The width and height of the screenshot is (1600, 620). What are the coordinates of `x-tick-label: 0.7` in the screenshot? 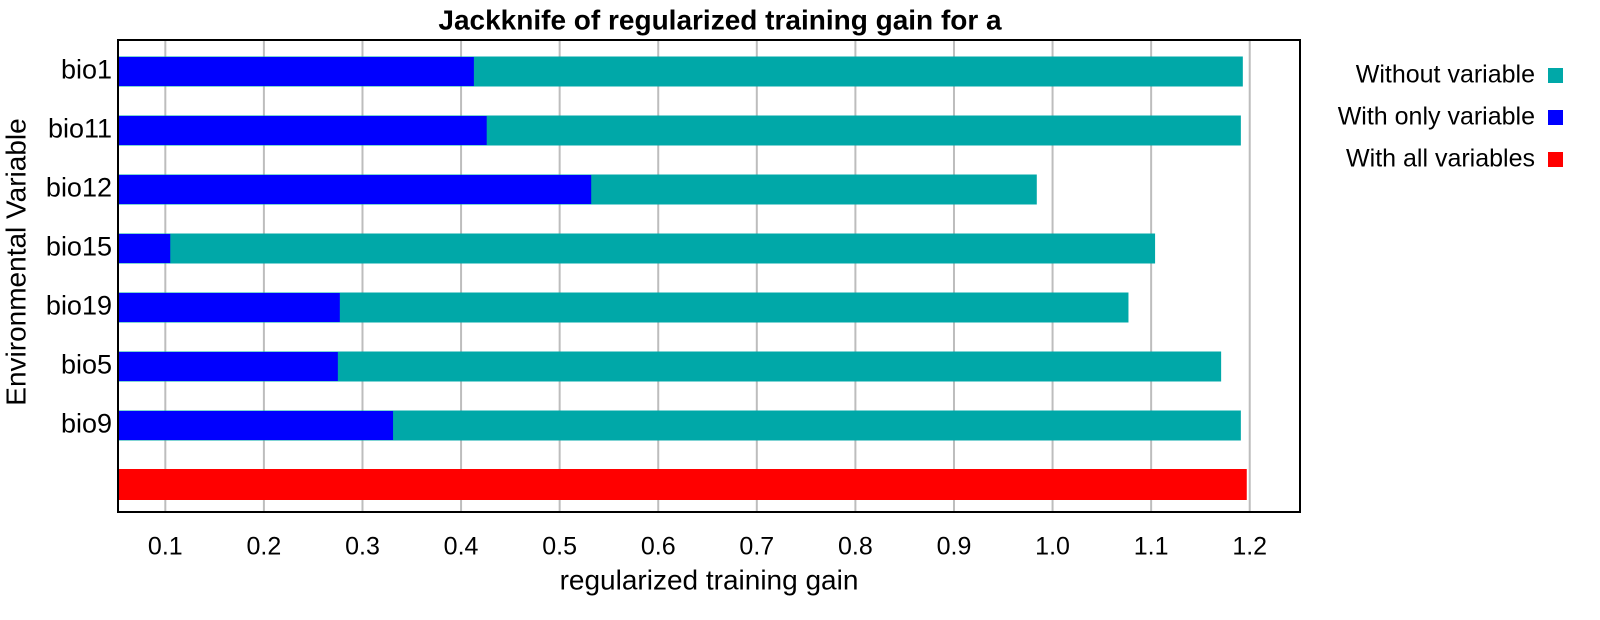 It's located at (756, 547).